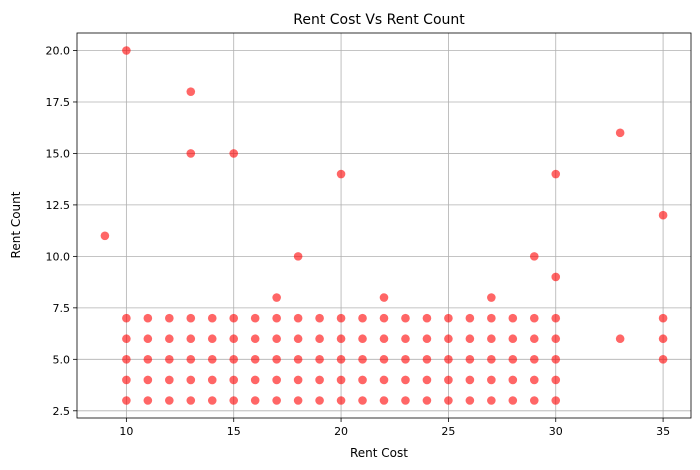 This screenshot has height=470, width=700. What do you see at coordinates (58, 102) in the screenshot?
I see `y-tick-label: 17.5` at bounding box center [58, 102].